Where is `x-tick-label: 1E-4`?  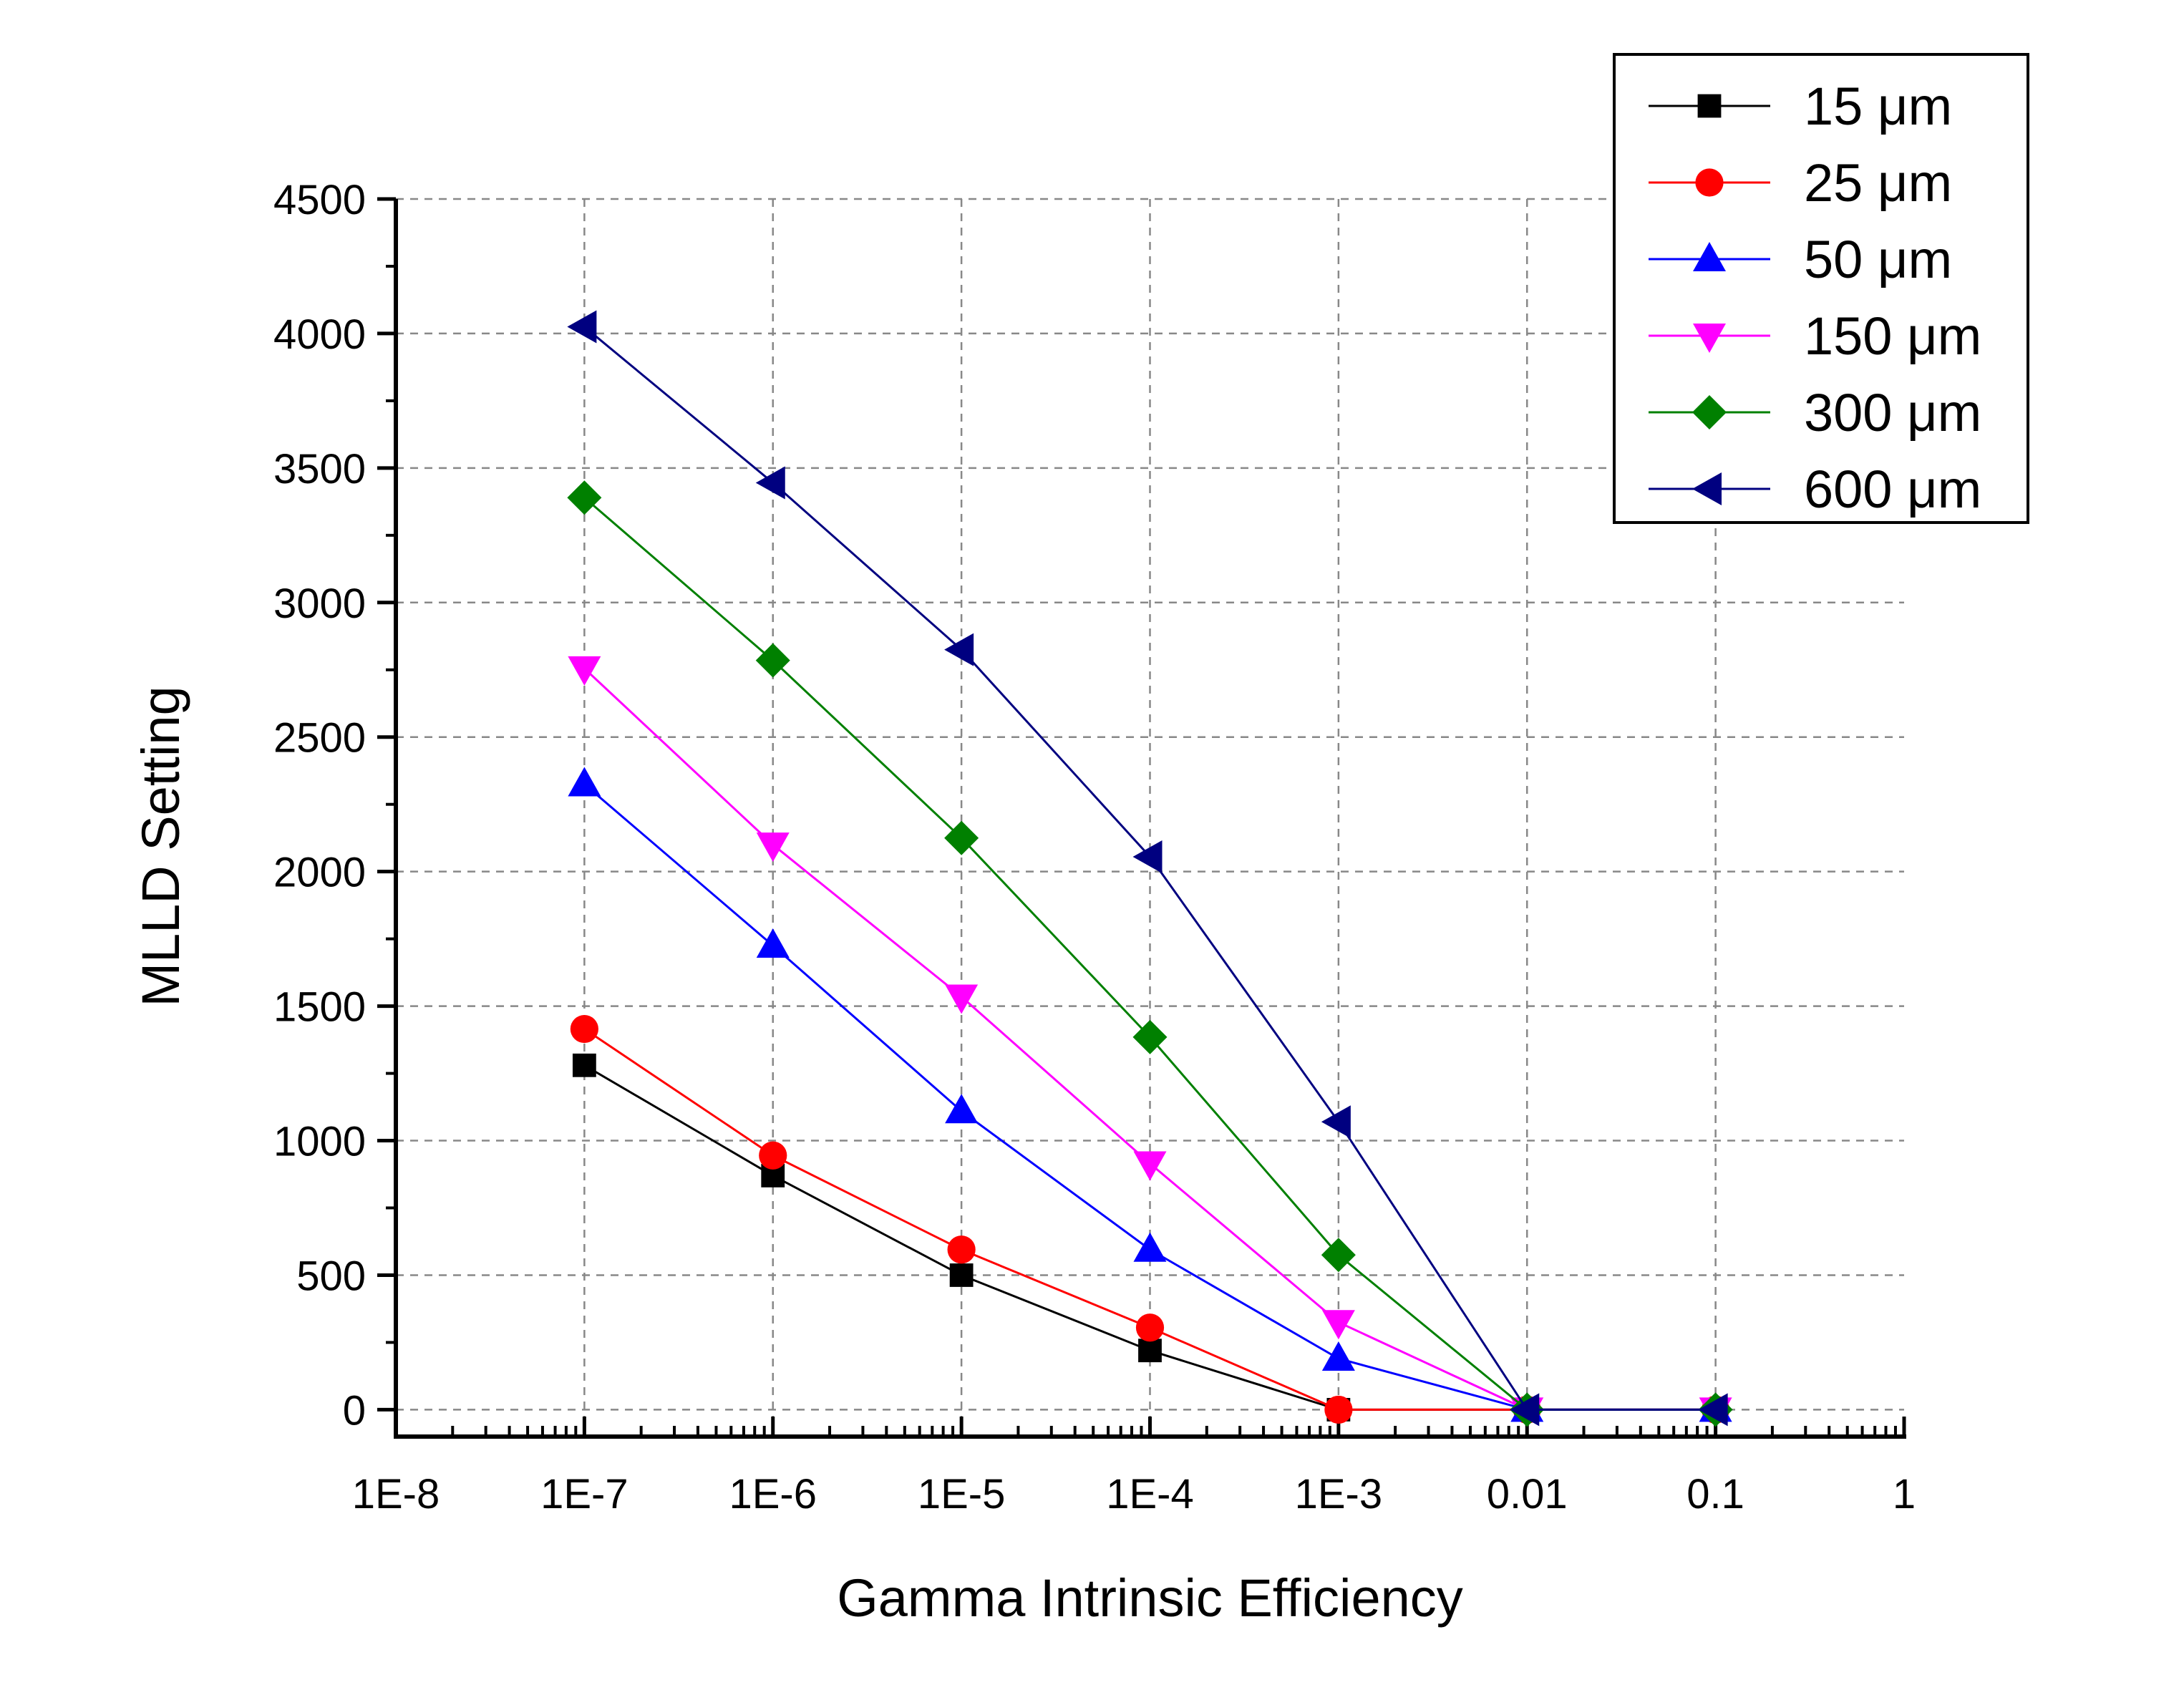
x-tick-label: 1E-4 is located at coordinates (1150, 1494).